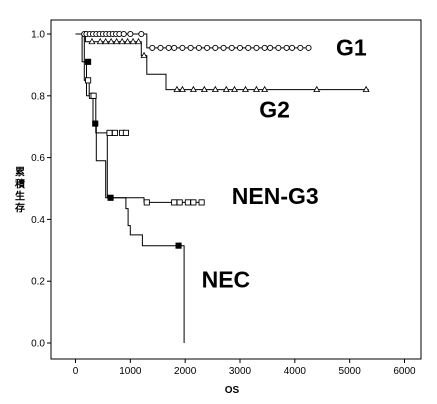 The height and width of the screenshot is (404, 437). Describe the element at coordinates (240, 371) in the screenshot. I see `x-tick-label: 3000` at that location.